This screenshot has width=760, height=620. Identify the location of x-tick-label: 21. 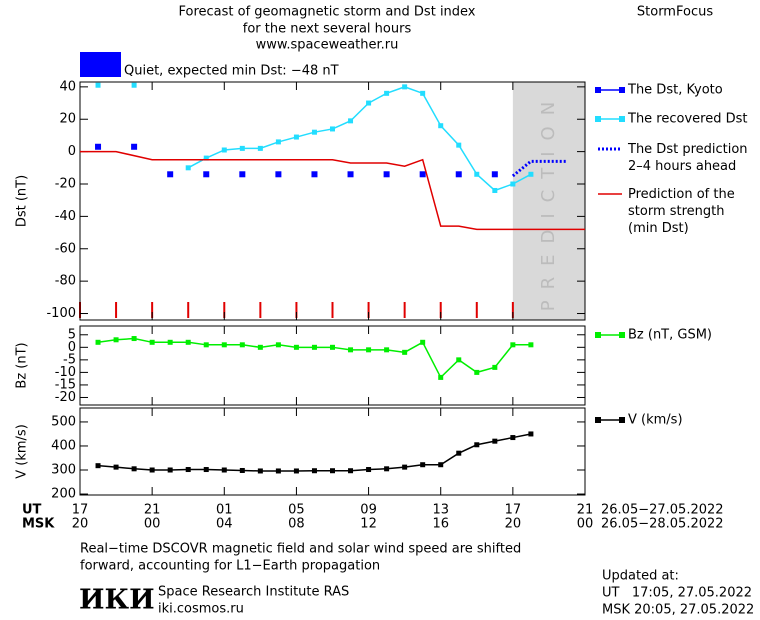
(152, 510).